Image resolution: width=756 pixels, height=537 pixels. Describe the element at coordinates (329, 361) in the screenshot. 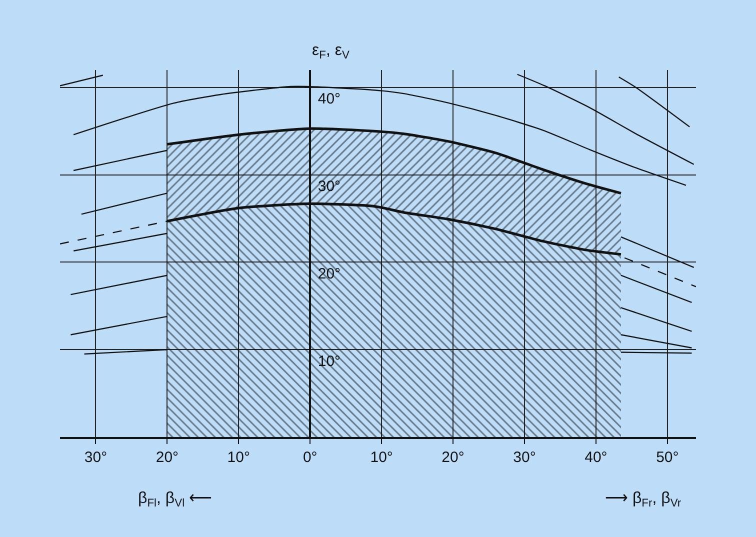

I see `y-tick-label: 10°` at that location.